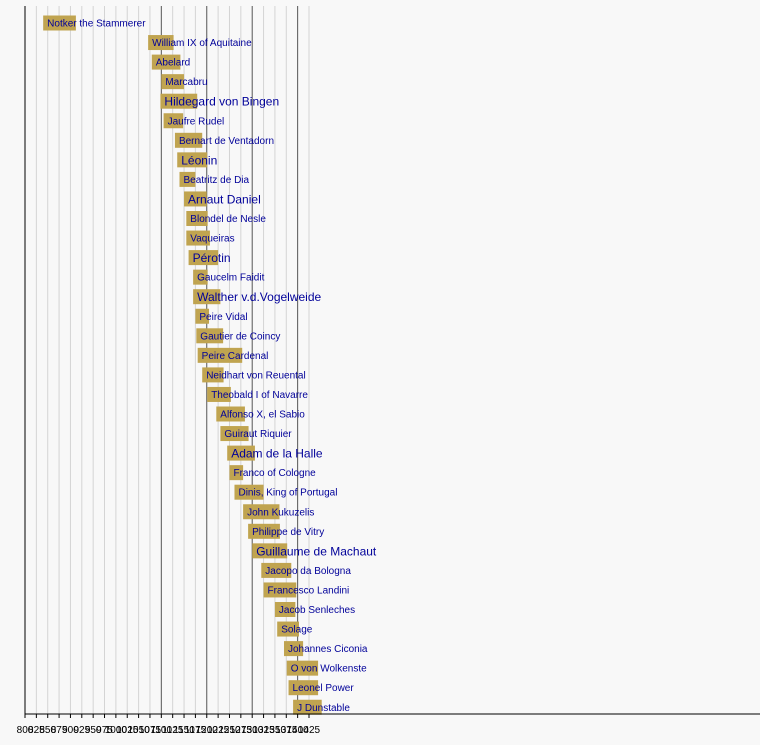 The image size is (760, 745). What do you see at coordinates (297, 630) in the screenshot?
I see `bar-label-32: Solage` at bounding box center [297, 630].